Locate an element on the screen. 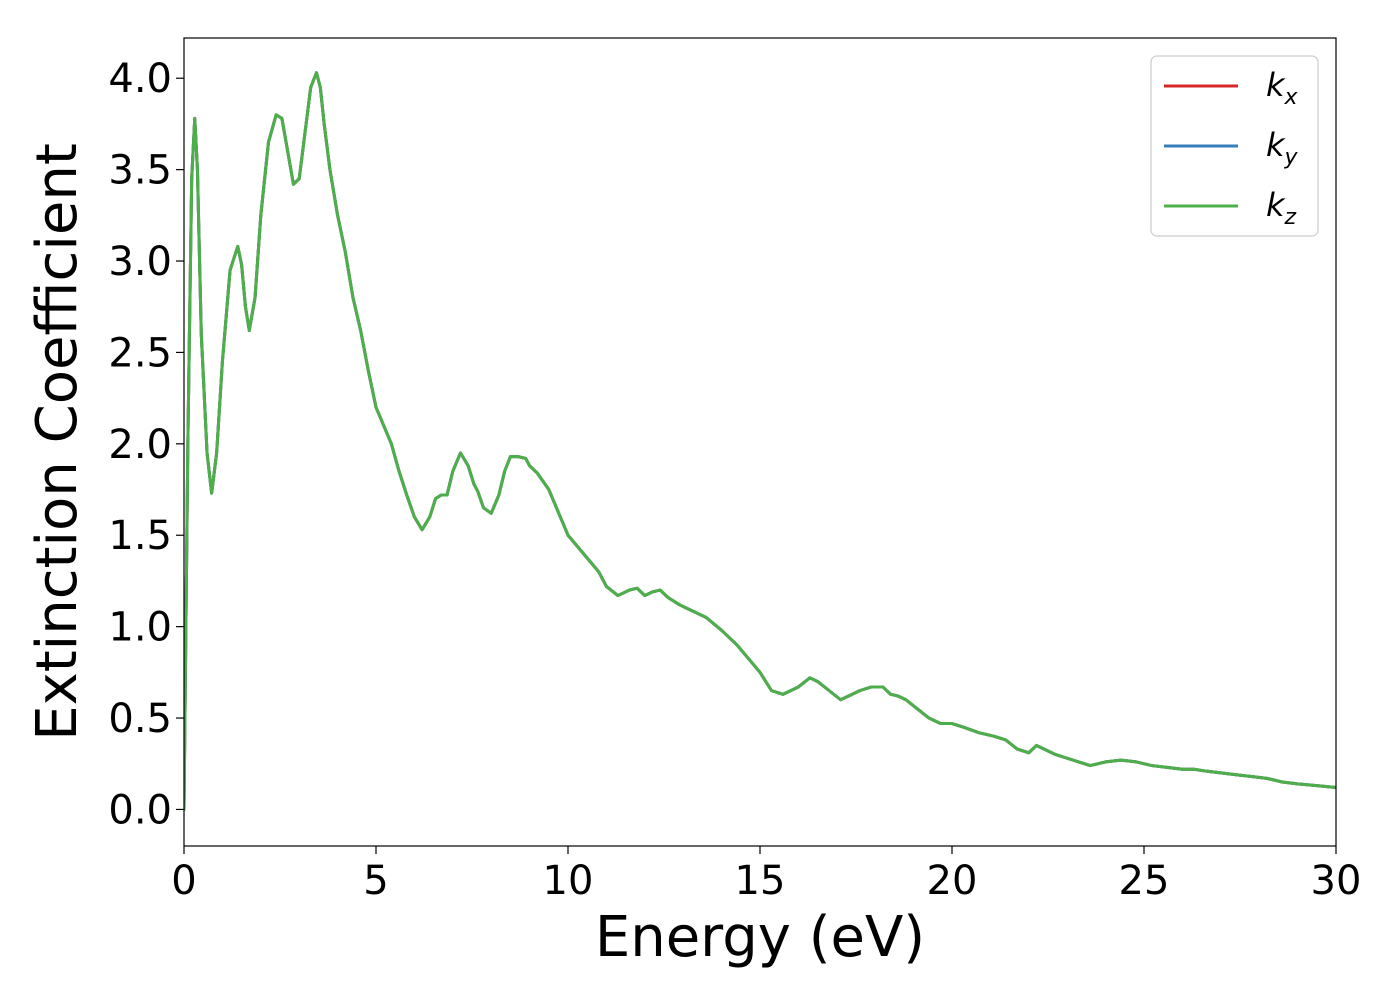  x-tick-label: 20 is located at coordinates (952, 881).